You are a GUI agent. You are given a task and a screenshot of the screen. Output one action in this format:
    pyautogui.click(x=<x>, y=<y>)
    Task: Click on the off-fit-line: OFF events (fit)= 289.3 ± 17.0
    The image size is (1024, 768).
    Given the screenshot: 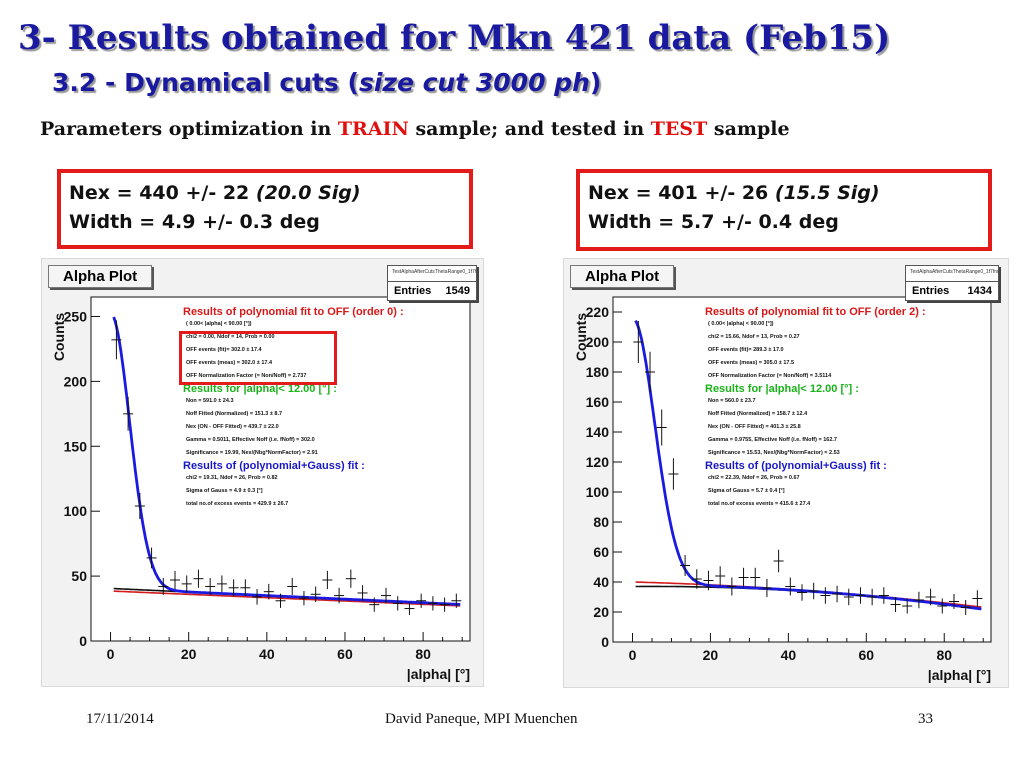 What is the action you would take?
    pyautogui.click(x=746, y=350)
    